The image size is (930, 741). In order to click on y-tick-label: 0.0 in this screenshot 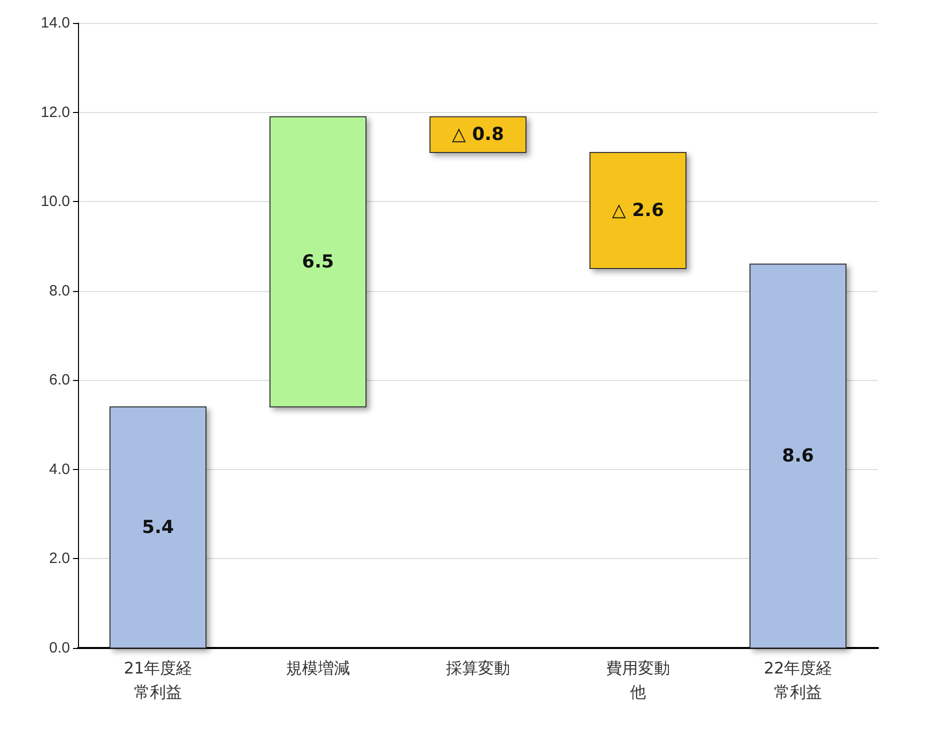, I will do `click(59, 648)`.